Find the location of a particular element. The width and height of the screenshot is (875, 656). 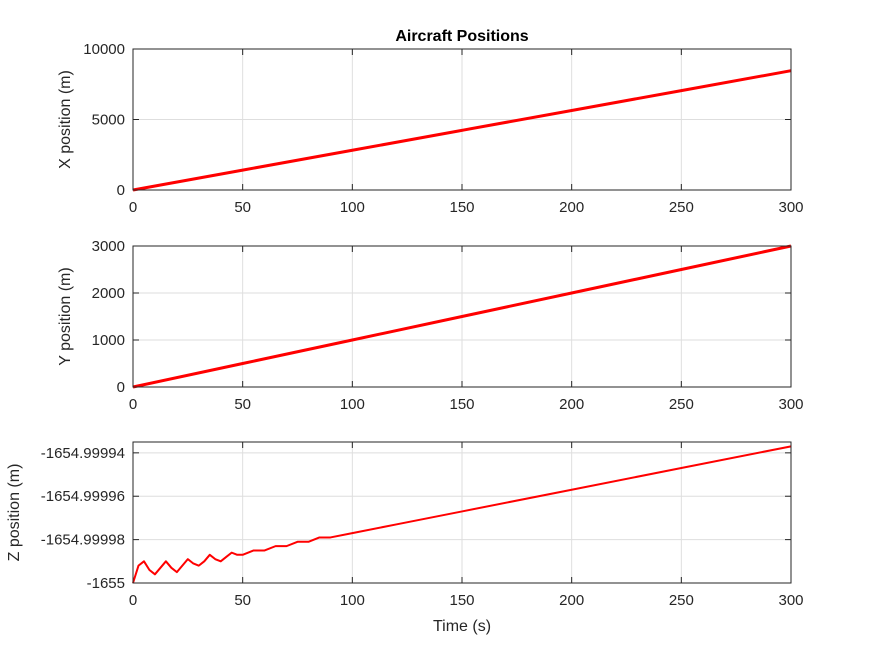

y-axis-label: X position (m) is located at coordinates (65, 119).